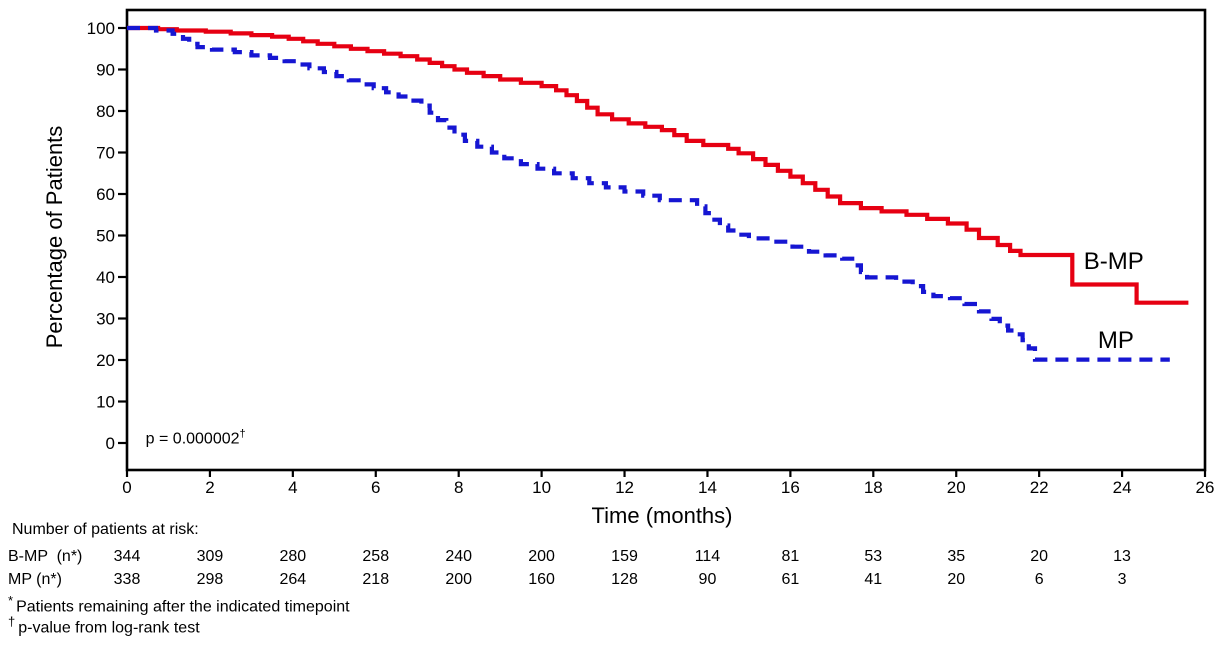  Describe the element at coordinates (1039, 487) in the screenshot. I see `x-tick-label: 22` at that location.